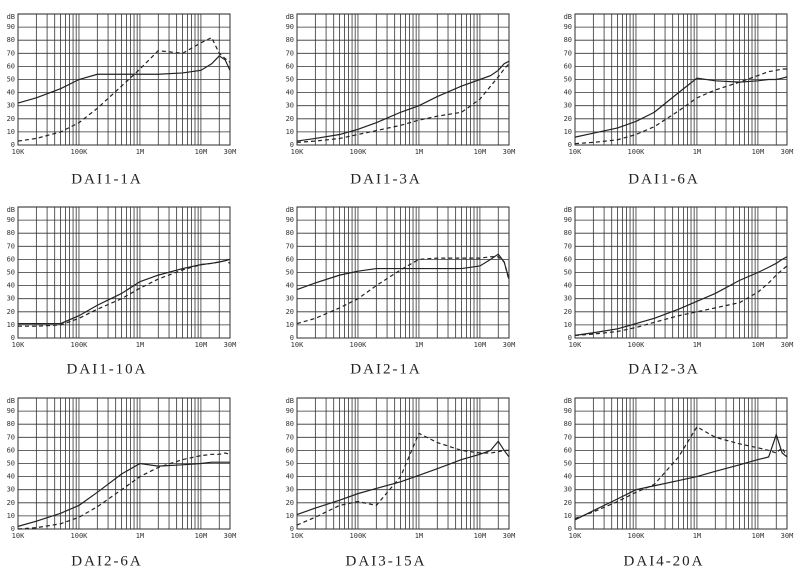 The height and width of the screenshot is (576, 800). What do you see at coordinates (386, 179) in the screenshot?
I see `chart-title: DAI1-3A` at bounding box center [386, 179].